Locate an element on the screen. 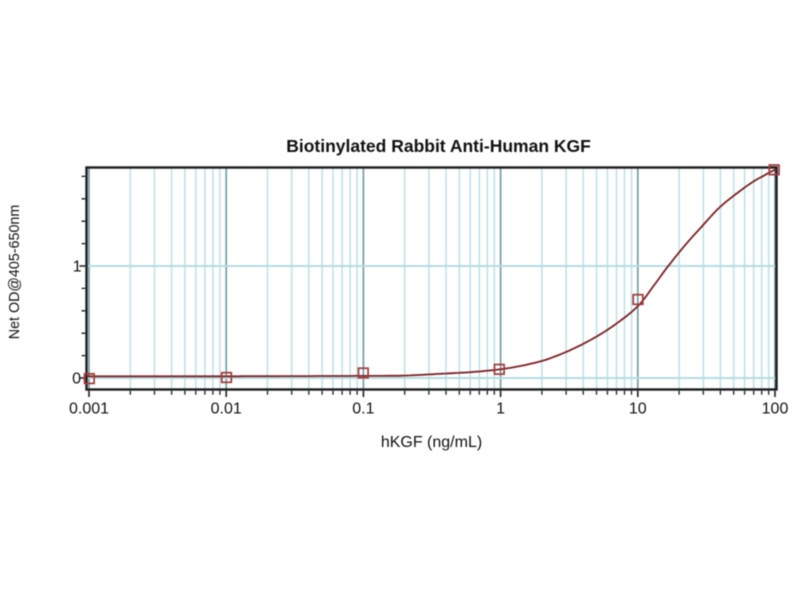 This screenshot has width=800, height=600. svg-text: 100 is located at coordinates (775, 409).